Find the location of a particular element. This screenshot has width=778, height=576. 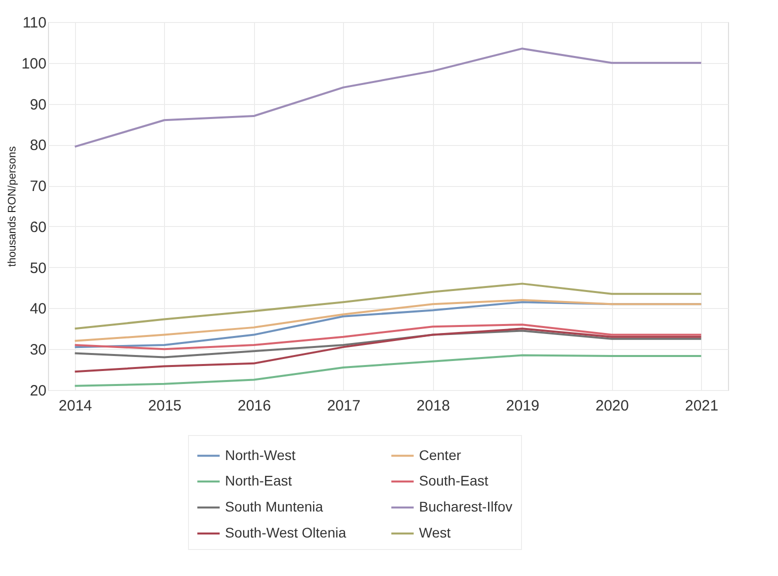

x-tick-label: 2017 is located at coordinates (343, 406).